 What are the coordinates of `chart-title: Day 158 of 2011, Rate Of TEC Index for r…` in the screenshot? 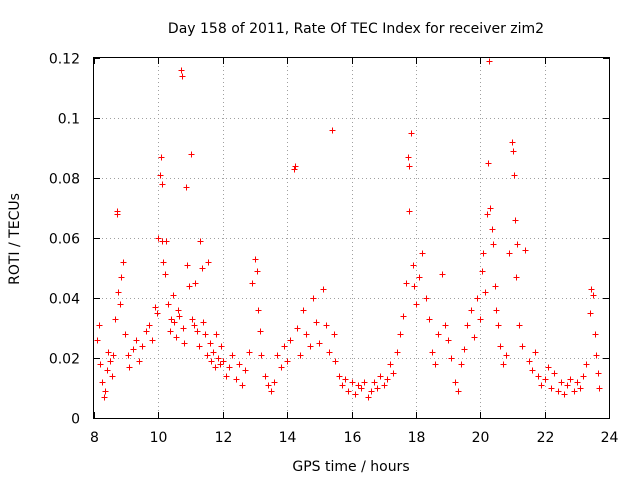 It's located at (356, 29).